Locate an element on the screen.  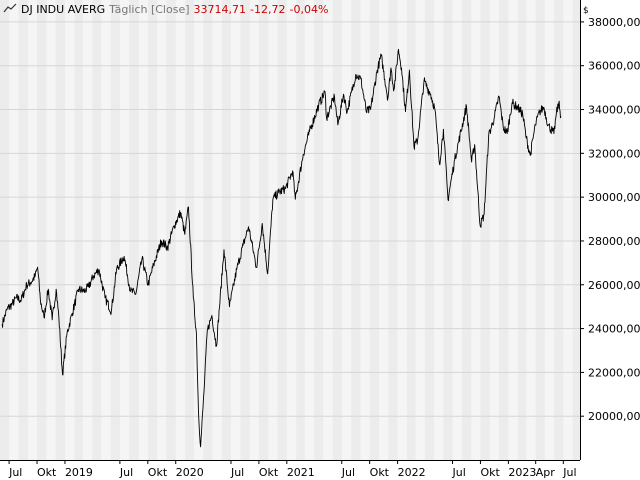
y-tick-label: 30000,00 is located at coordinates (614, 197).